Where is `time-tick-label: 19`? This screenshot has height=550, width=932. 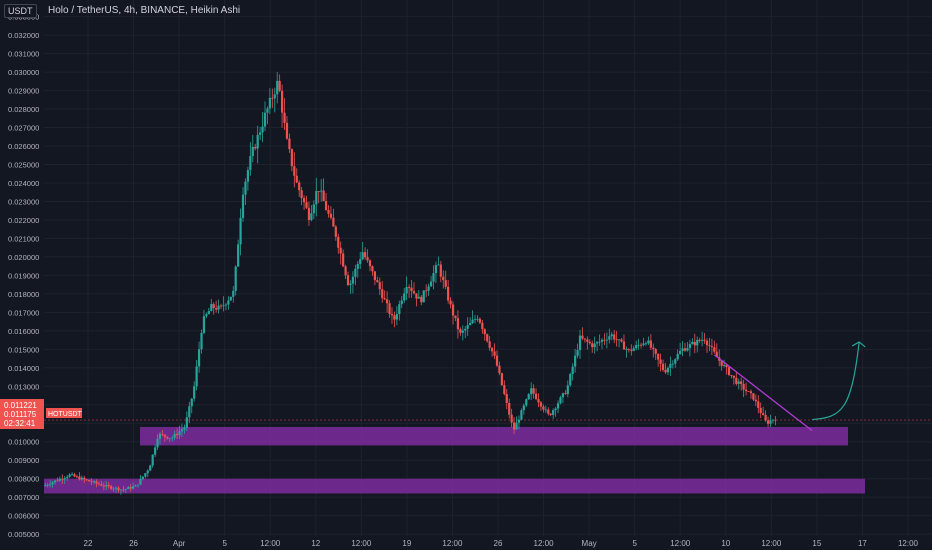
time-tick-label: 19 is located at coordinates (406, 543).